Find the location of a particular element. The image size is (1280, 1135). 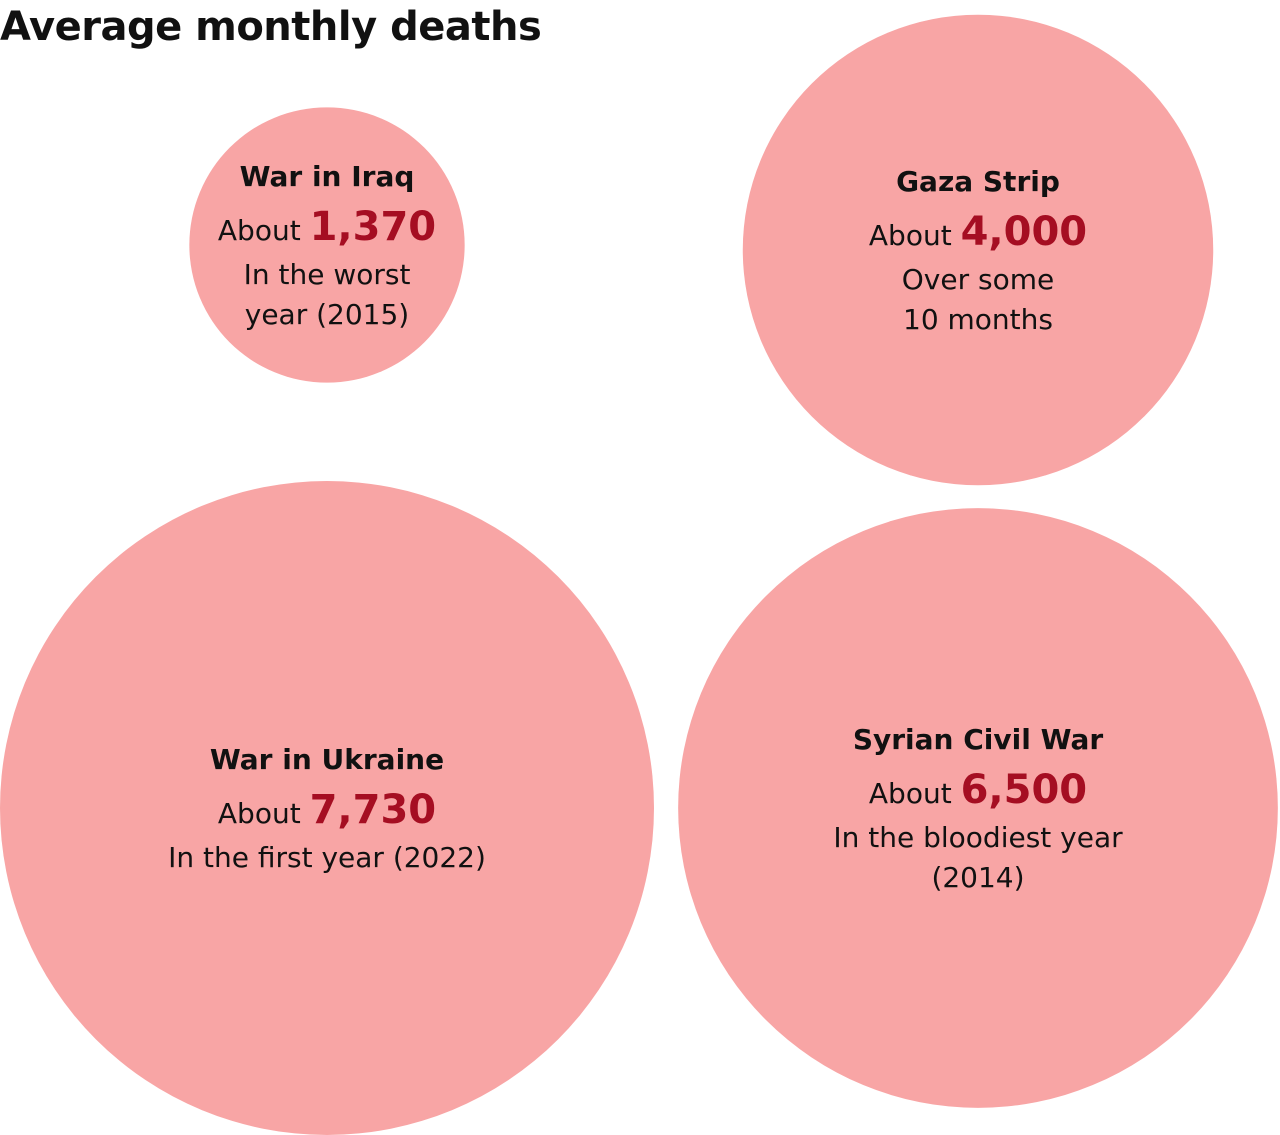

bubble-name-war-in-iraq: War in Iraq is located at coordinates (327, 176).